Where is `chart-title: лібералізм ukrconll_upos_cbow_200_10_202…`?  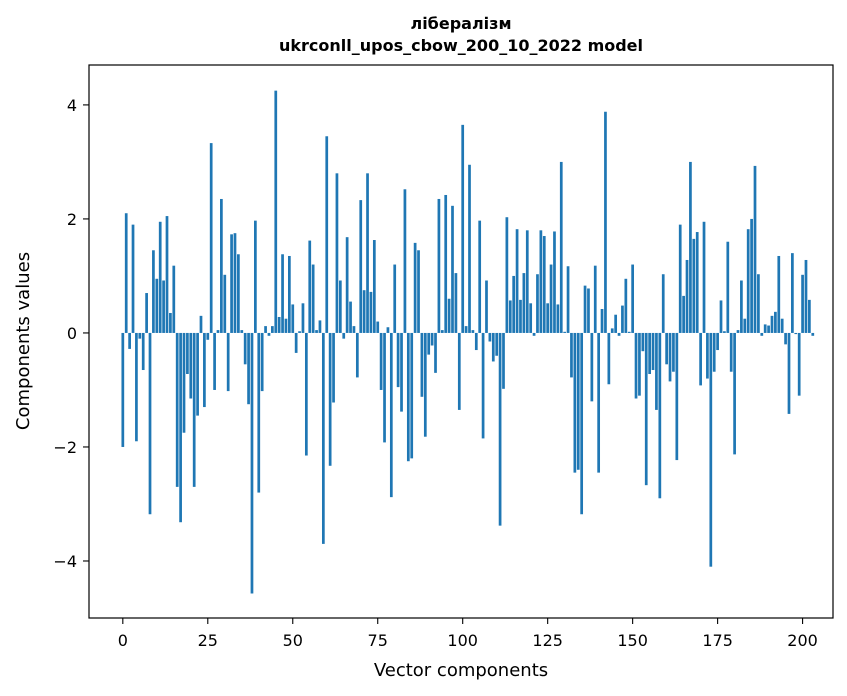 chart-title: лібералізм ukrconll_upos_cbow_200_10_202… is located at coordinates (461, 34).